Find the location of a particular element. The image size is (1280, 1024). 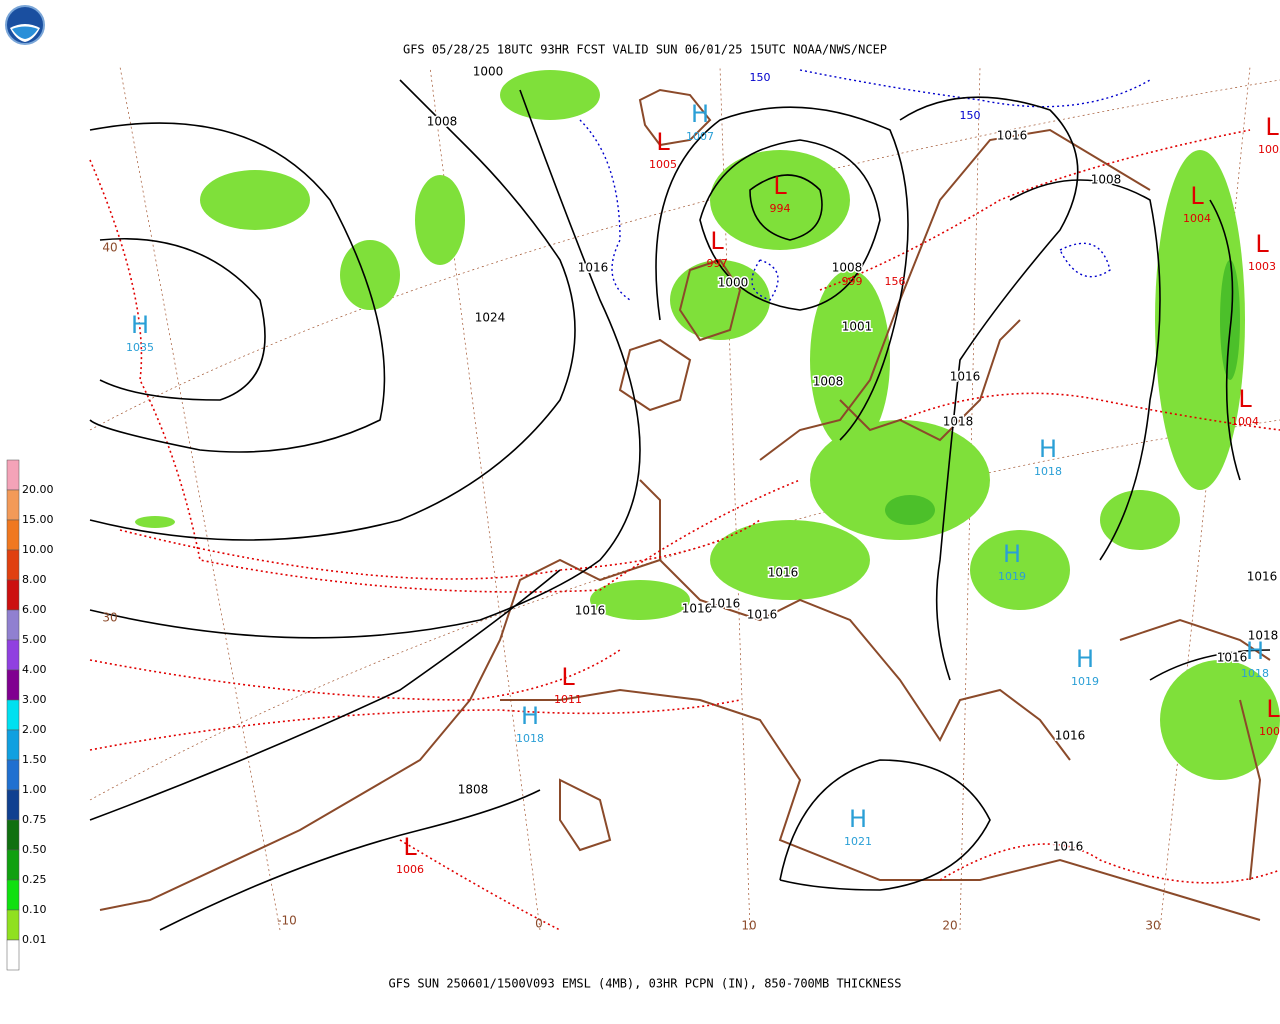

legend-label: 6.00 is located at coordinates (34, 609).